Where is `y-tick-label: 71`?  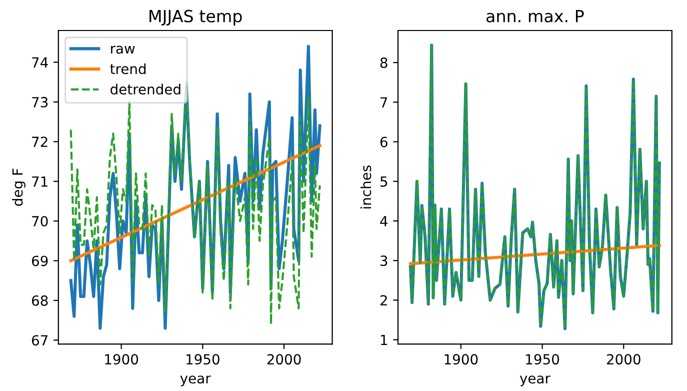 y-tick-label: 71 is located at coordinates (40, 181).